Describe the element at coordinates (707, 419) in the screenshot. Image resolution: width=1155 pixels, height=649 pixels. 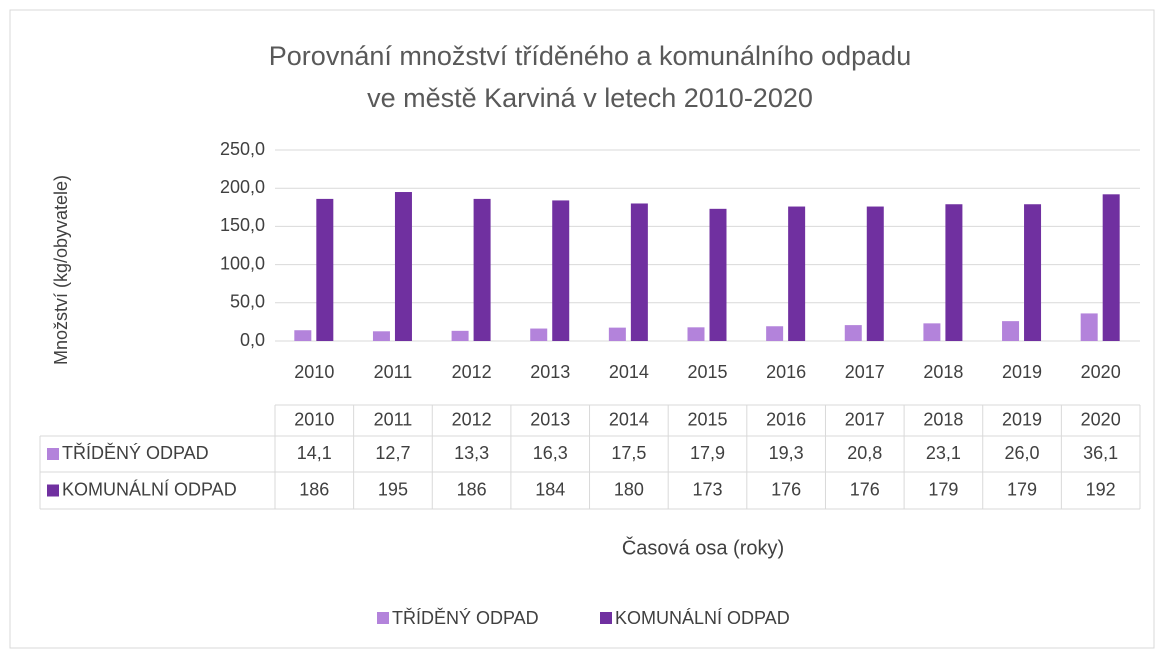
I see `table-header: 2015` at that location.